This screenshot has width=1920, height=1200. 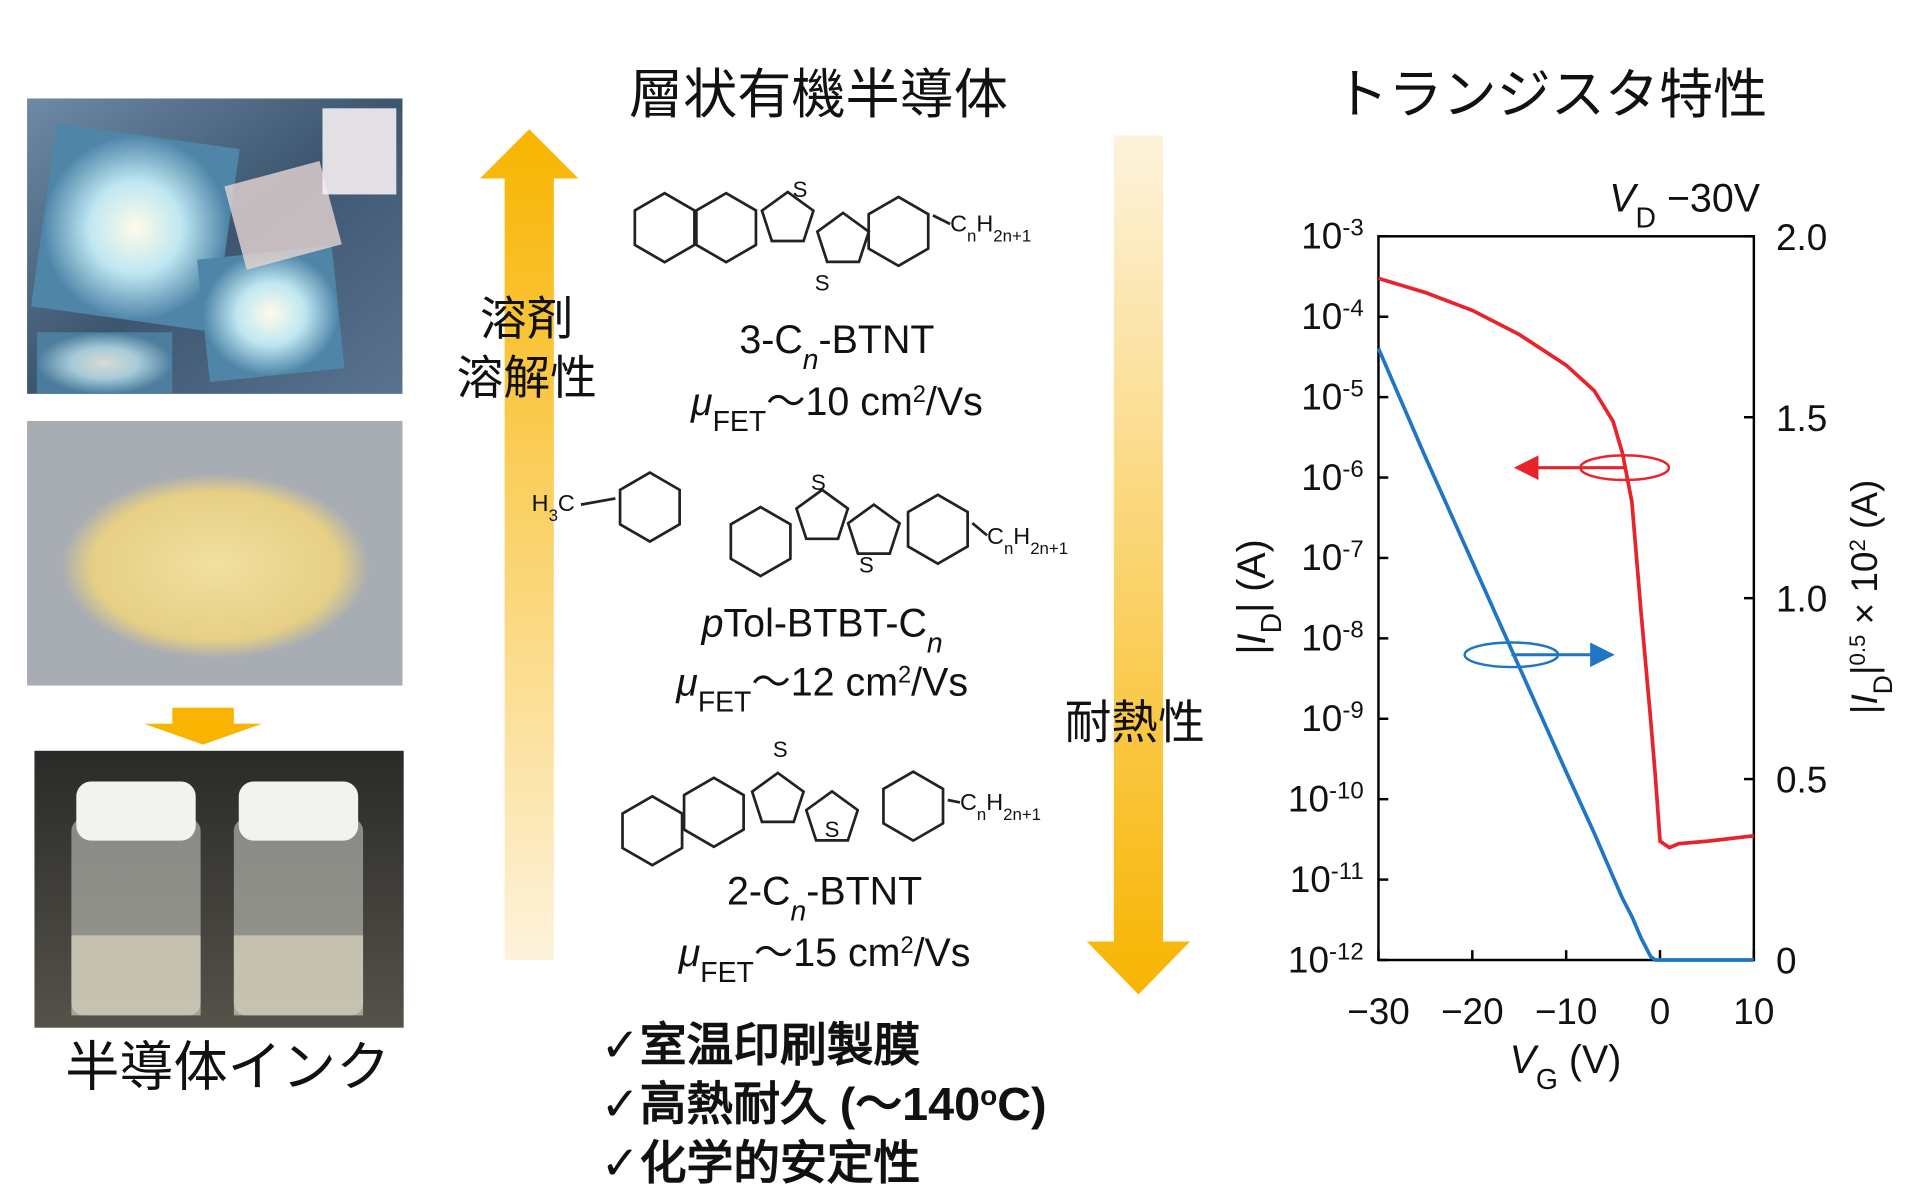 I want to click on feature-item: ✓化学的安定性, so click(x=761, y=1163).